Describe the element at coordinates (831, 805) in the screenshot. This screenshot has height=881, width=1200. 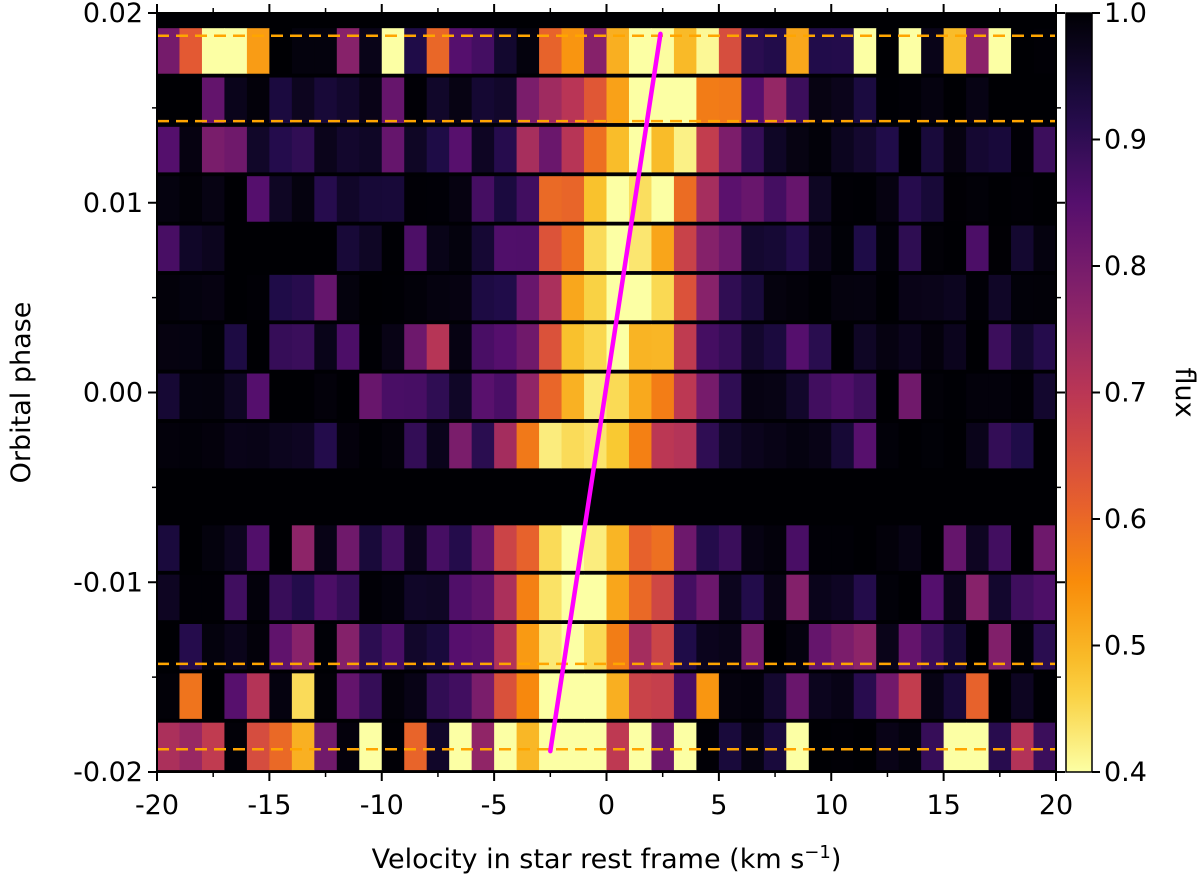
I see `x-tick-label: 10` at that location.